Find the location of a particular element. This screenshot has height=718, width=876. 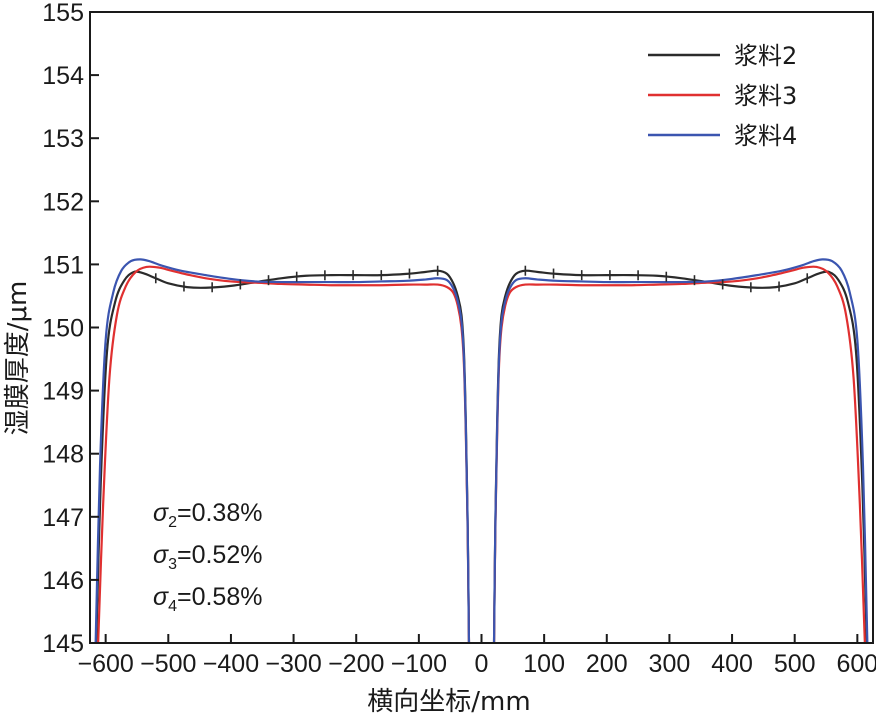

x-tick-label-400: 400 is located at coordinates (732, 664).